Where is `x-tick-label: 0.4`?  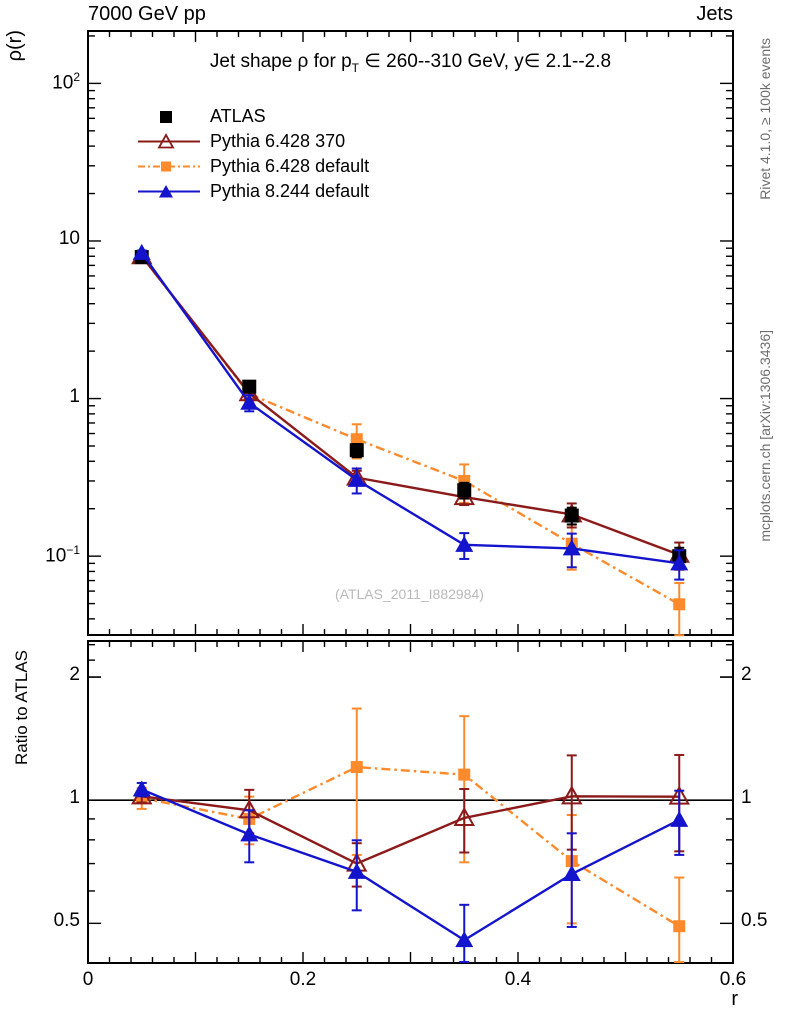
x-tick-label: 0.4 is located at coordinates (518, 979).